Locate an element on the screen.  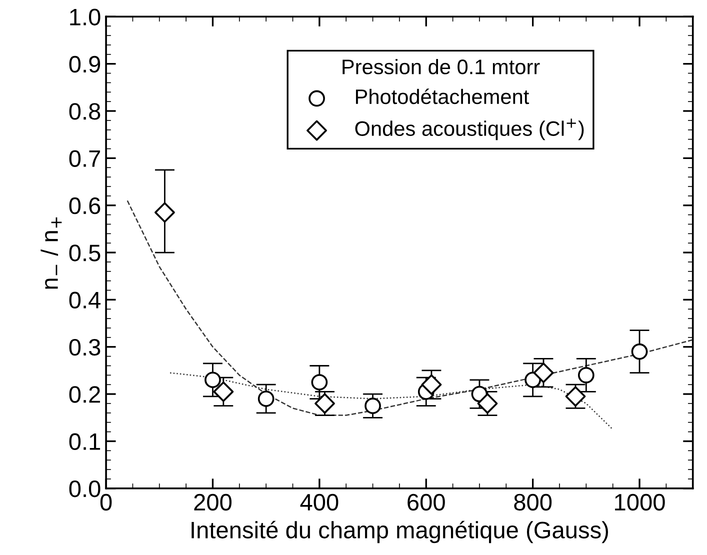
y-tick-label: 0.3 is located at coordinates (84, 347).